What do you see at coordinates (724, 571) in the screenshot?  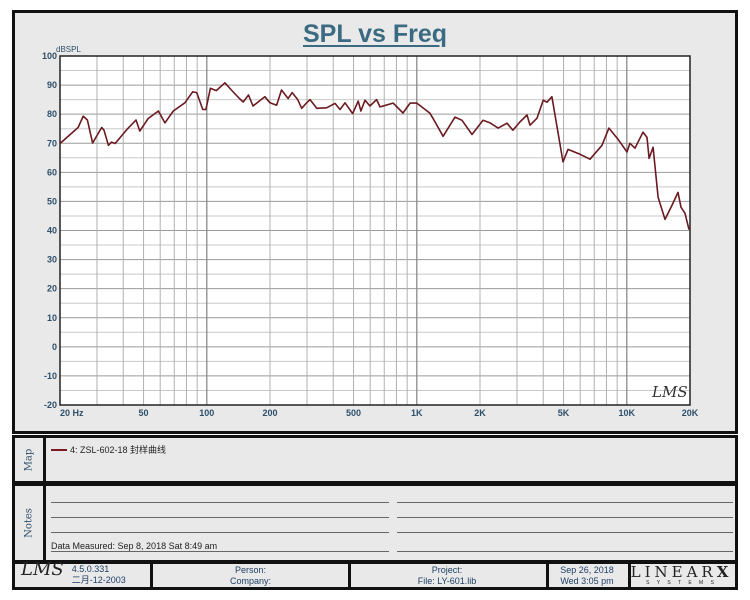 I see `brand-x: X` at bounding box center [724, 571].